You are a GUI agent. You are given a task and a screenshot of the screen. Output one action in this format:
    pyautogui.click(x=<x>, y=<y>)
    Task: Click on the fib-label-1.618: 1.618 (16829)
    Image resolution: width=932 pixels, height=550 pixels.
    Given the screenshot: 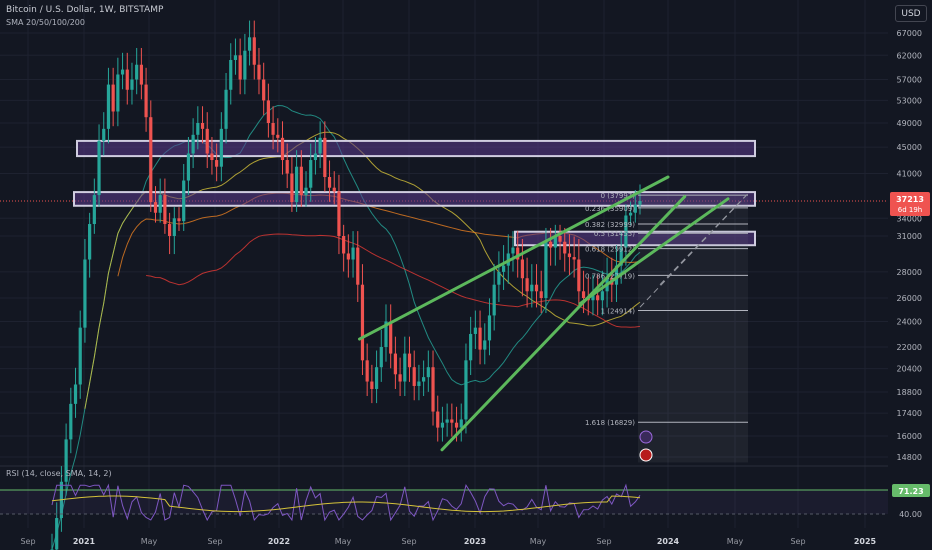 What is the action you would take?
    pyautogui.click(x=610, y=423)
    